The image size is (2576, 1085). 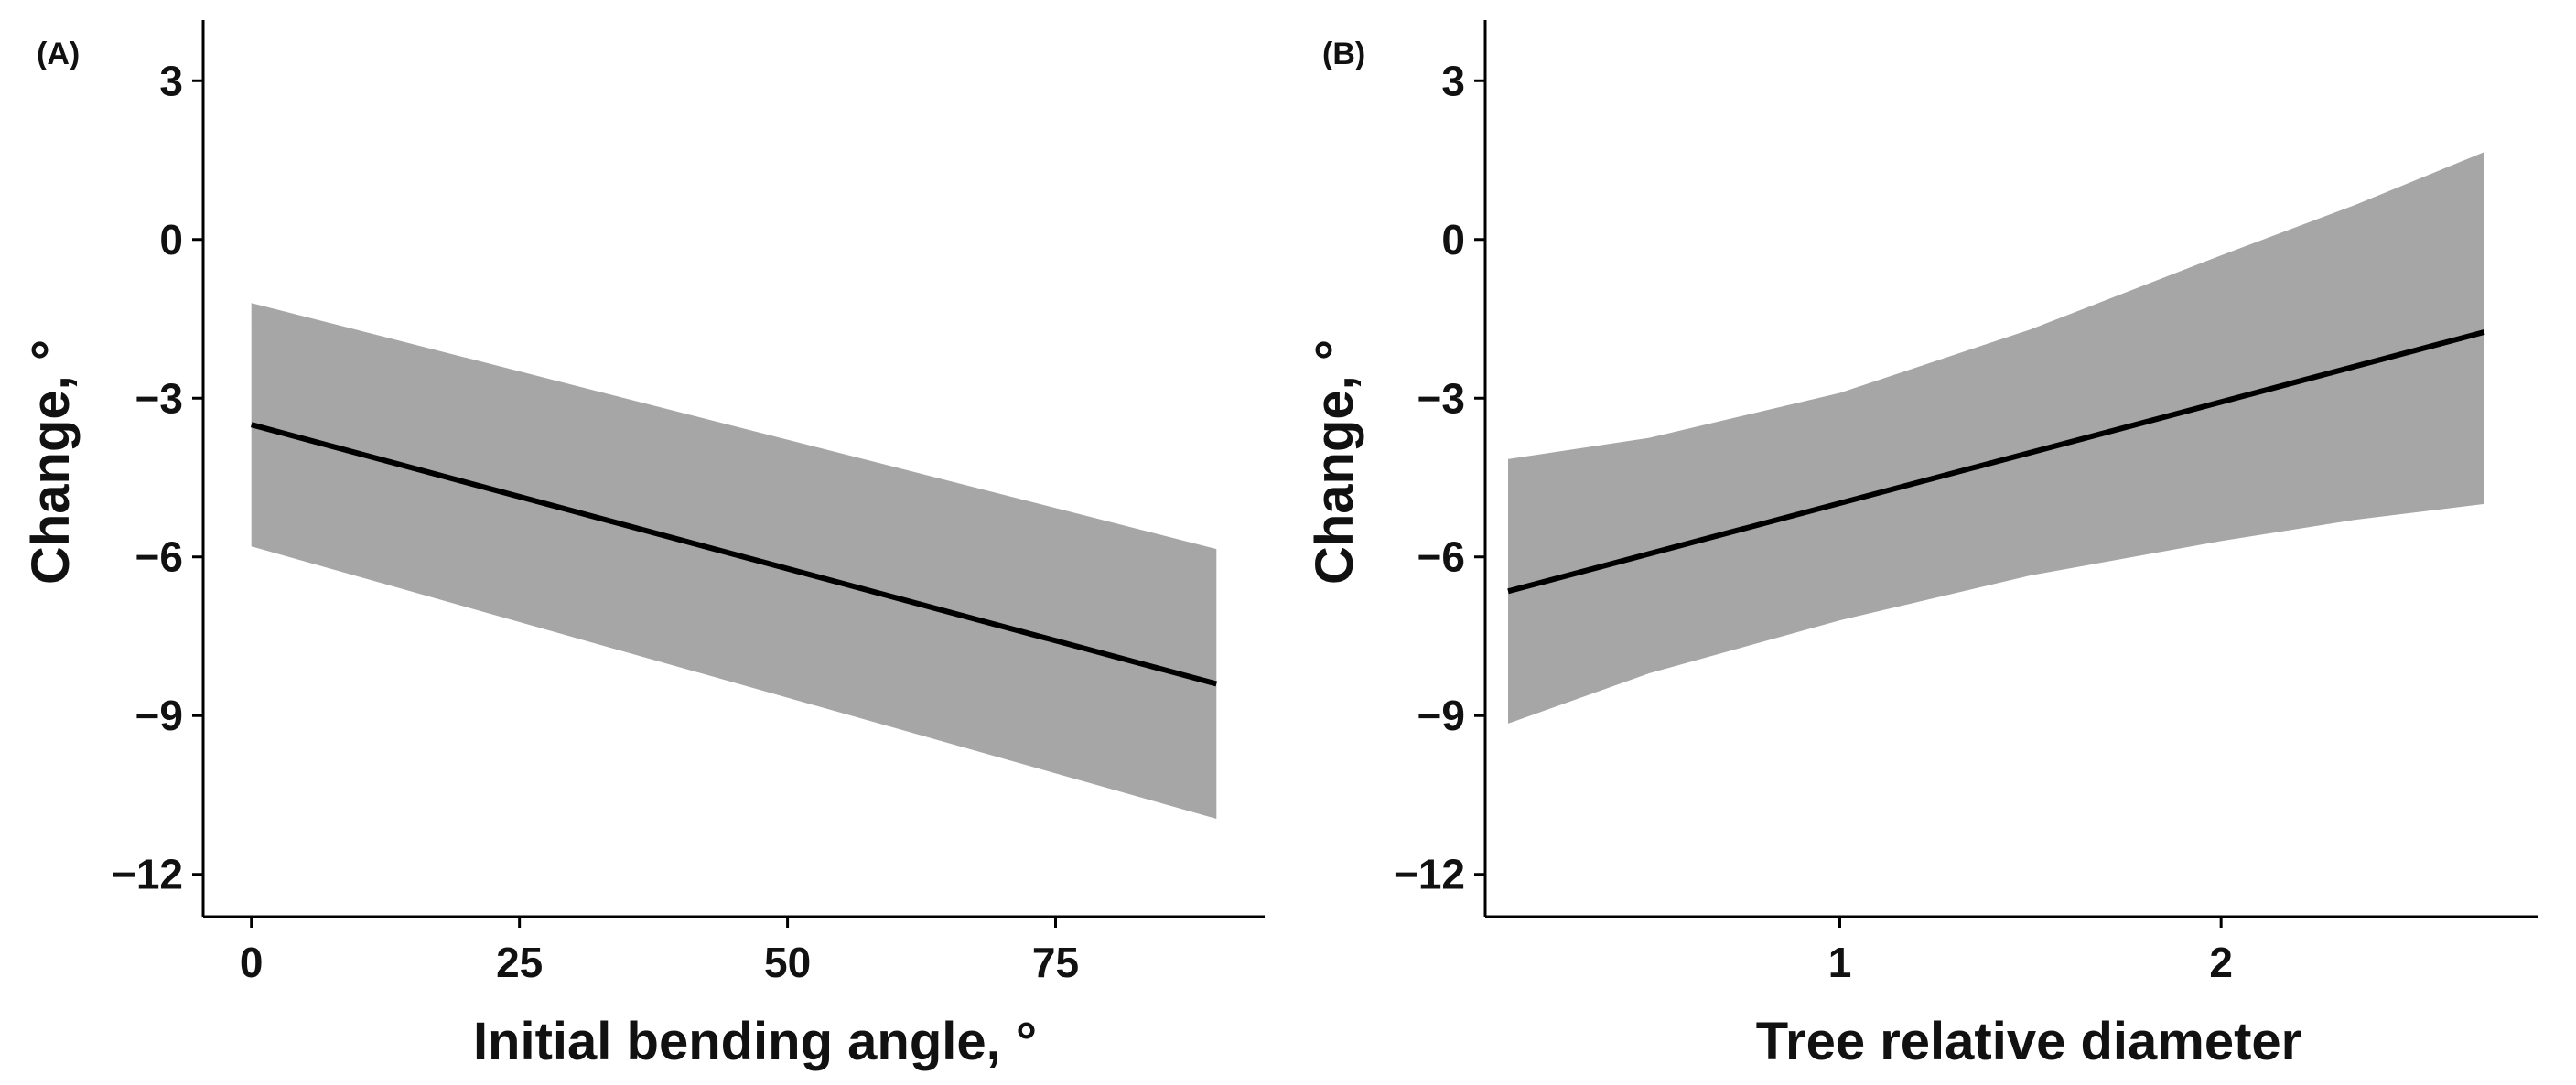 I want to click on x-axis-title: Tree relative diameter, so click(x=2028, y=1042).